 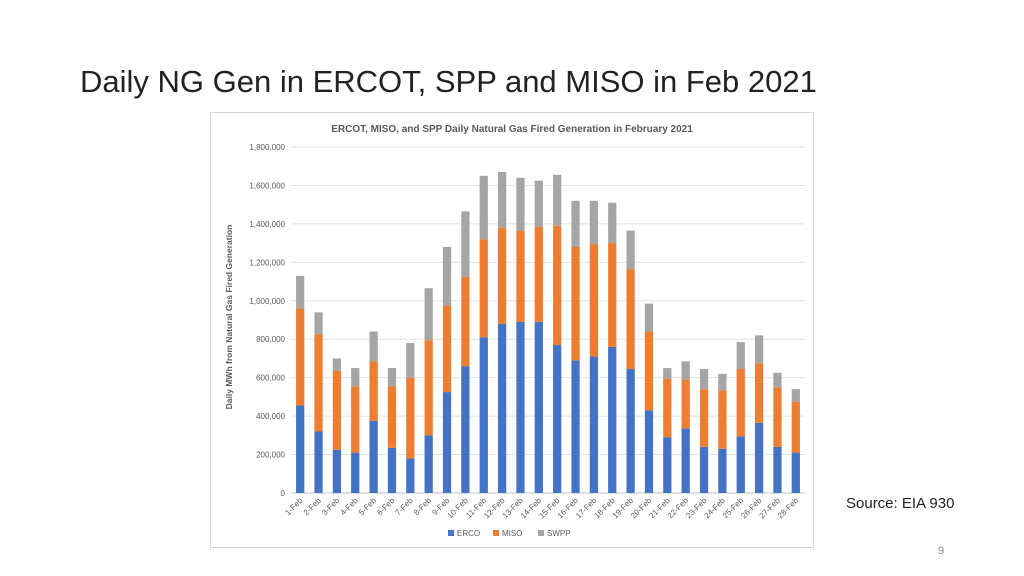 I want to click on y-tick-label: 800,000, so click(x=270, y=339).